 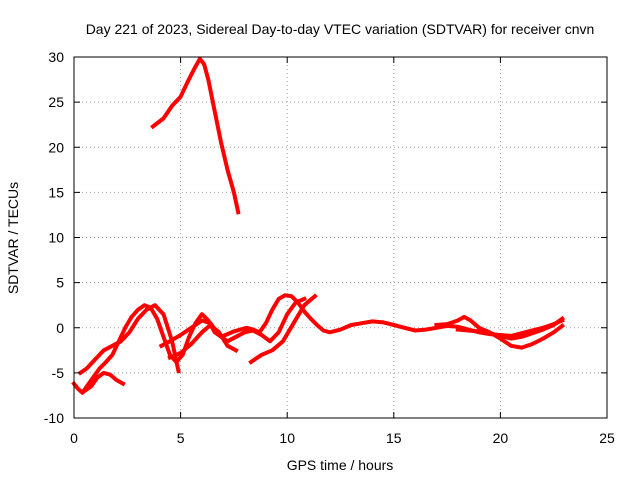 I want to click on series-line-arc-mid-a, so click(x=232, y=322).